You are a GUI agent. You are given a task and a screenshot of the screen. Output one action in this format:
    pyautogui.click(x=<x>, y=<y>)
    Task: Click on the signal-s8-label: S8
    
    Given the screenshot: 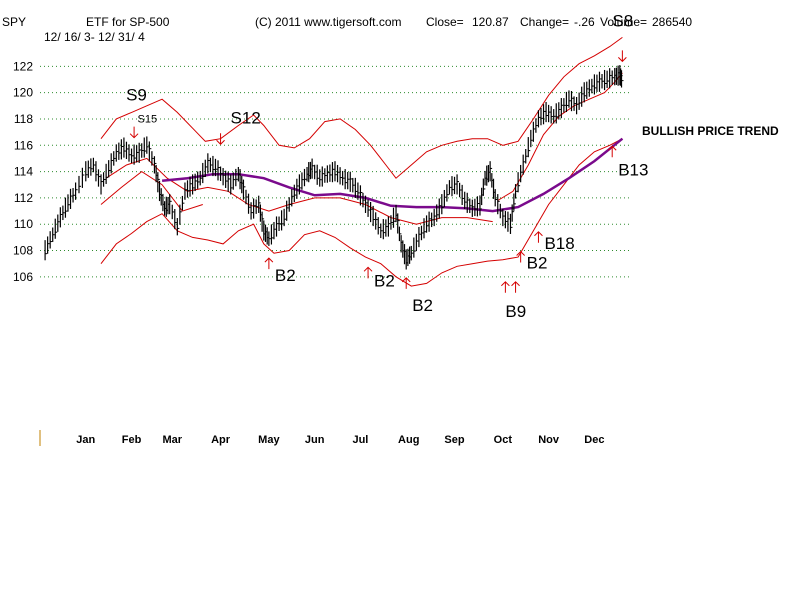 What is the action you would take?
    pyautogui.click(x=622, y=20)
    